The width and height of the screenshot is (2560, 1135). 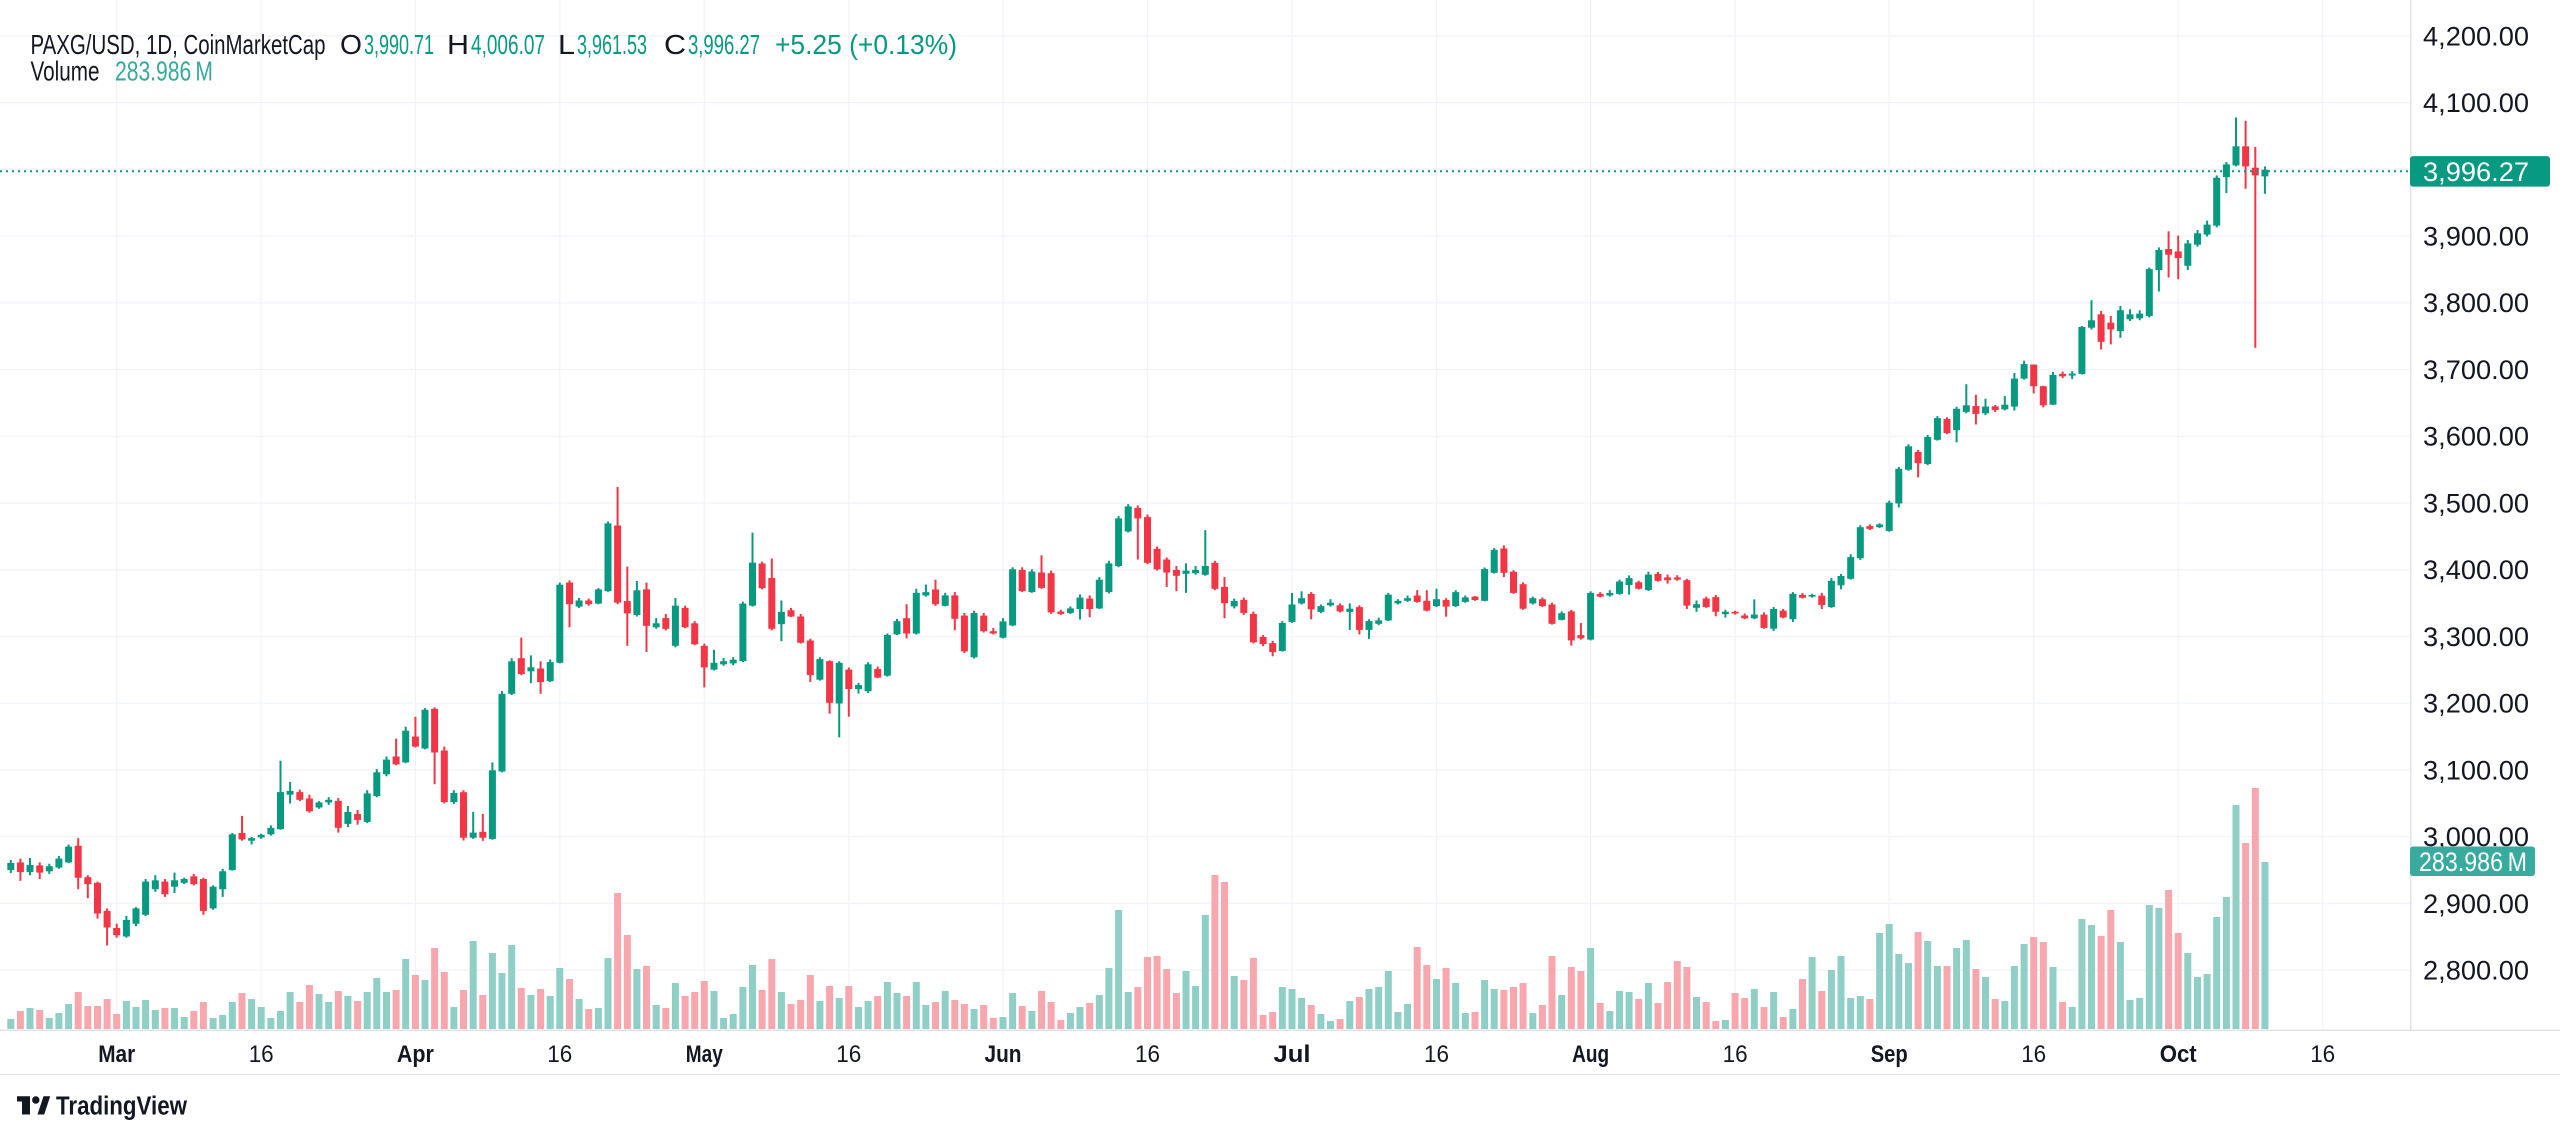 I want to click on svg-text: +5.25 (+0.13%), so click(x=866, y=44).